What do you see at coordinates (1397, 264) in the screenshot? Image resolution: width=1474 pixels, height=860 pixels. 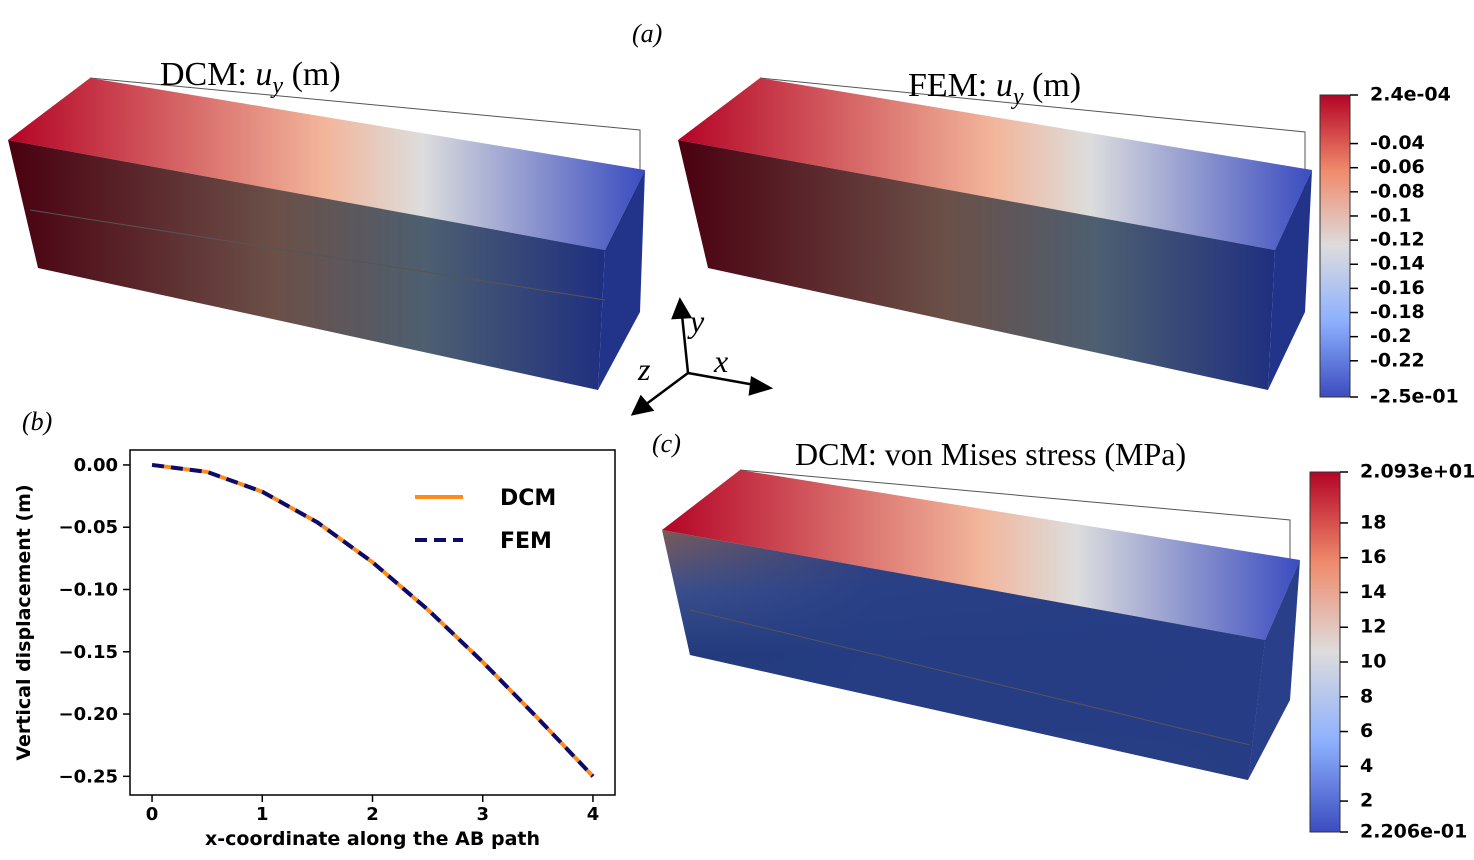 I see `colorbar-tick-label: -0.14` at bounding box center [1397, 264].